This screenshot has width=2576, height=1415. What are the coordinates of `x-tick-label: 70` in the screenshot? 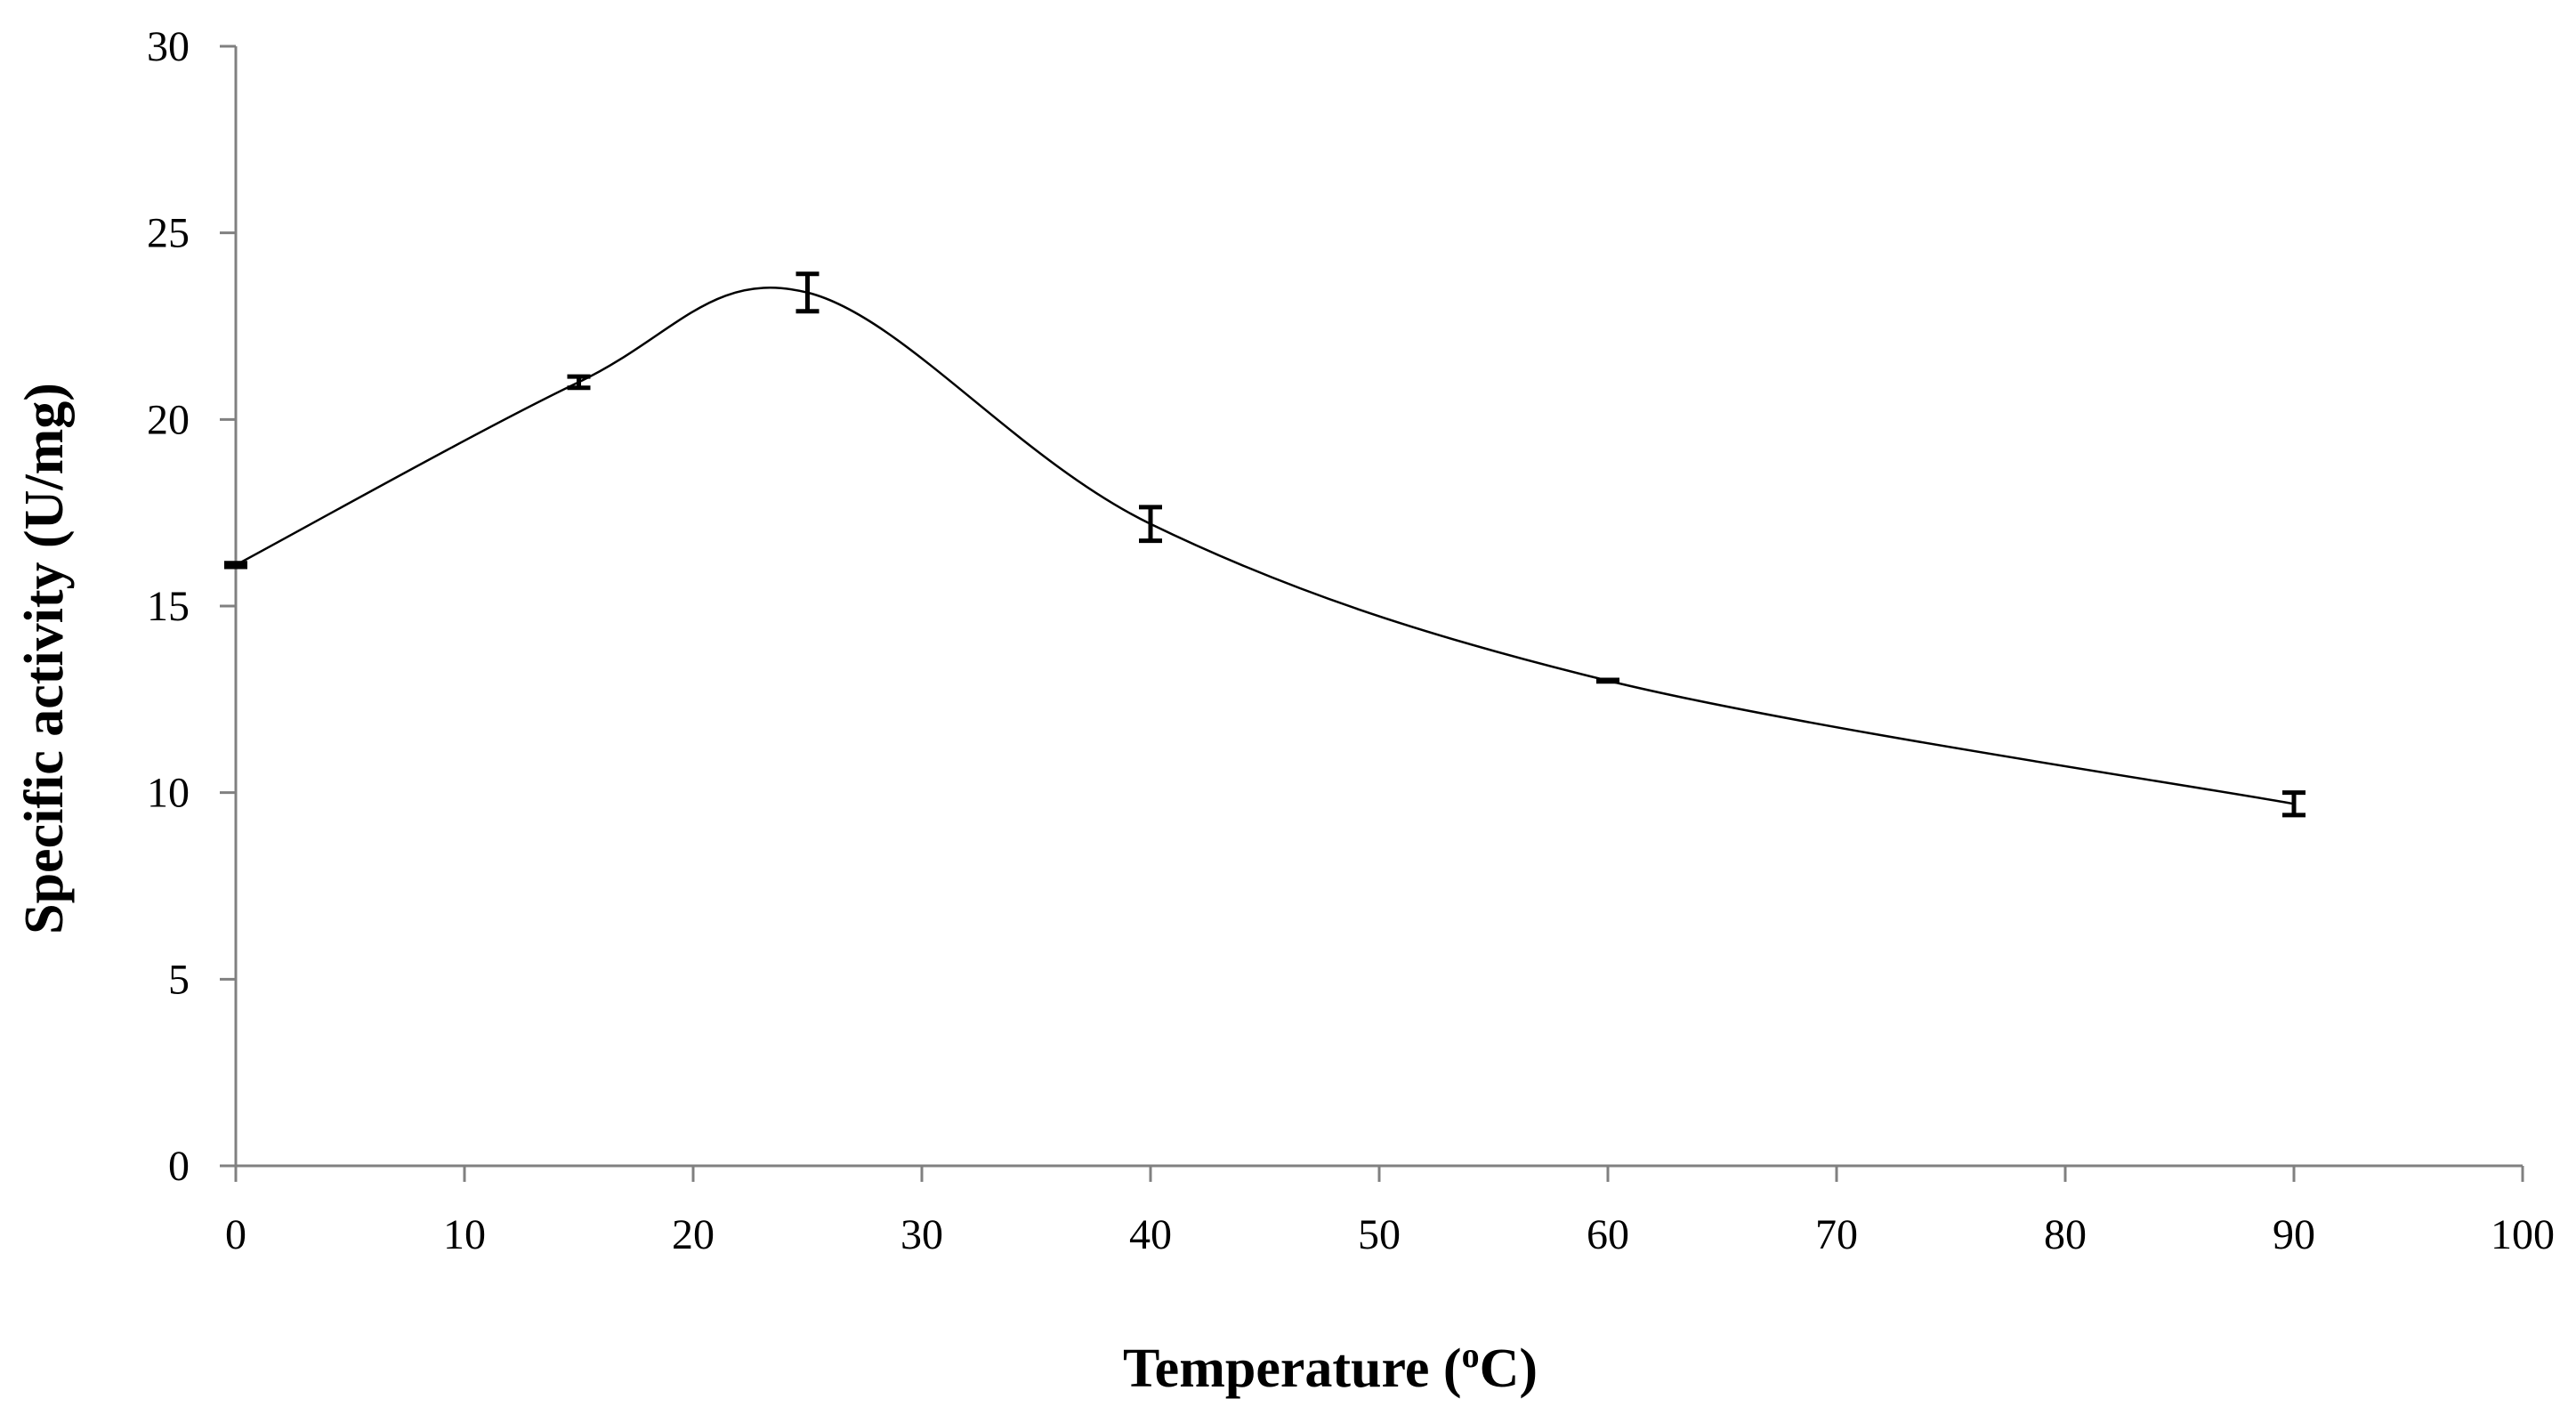 It's located at (1836, 1234).